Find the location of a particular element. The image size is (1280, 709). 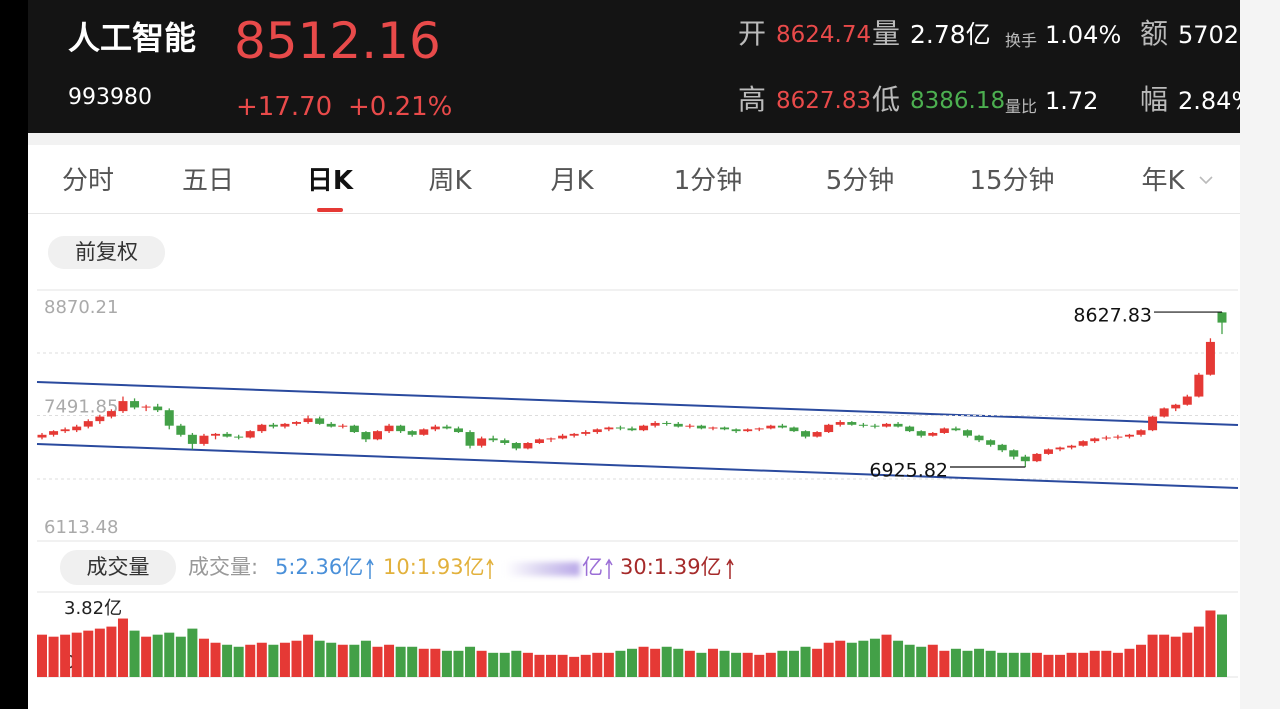

tab: 周K is located at coordinates (450, 181).